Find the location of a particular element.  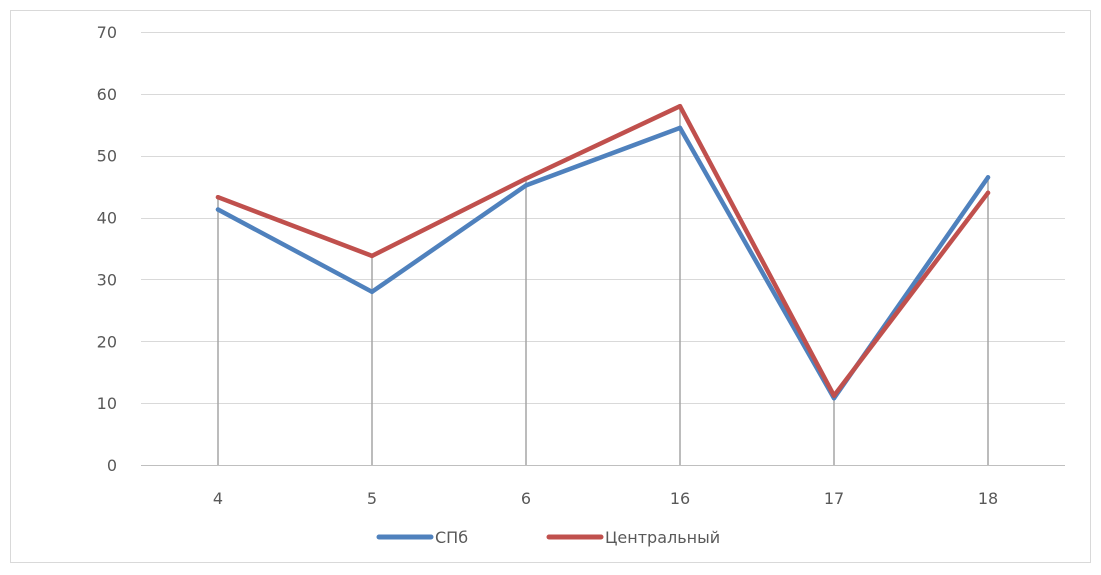

x-tick-label: 17 is located at coordinates (834, 498).